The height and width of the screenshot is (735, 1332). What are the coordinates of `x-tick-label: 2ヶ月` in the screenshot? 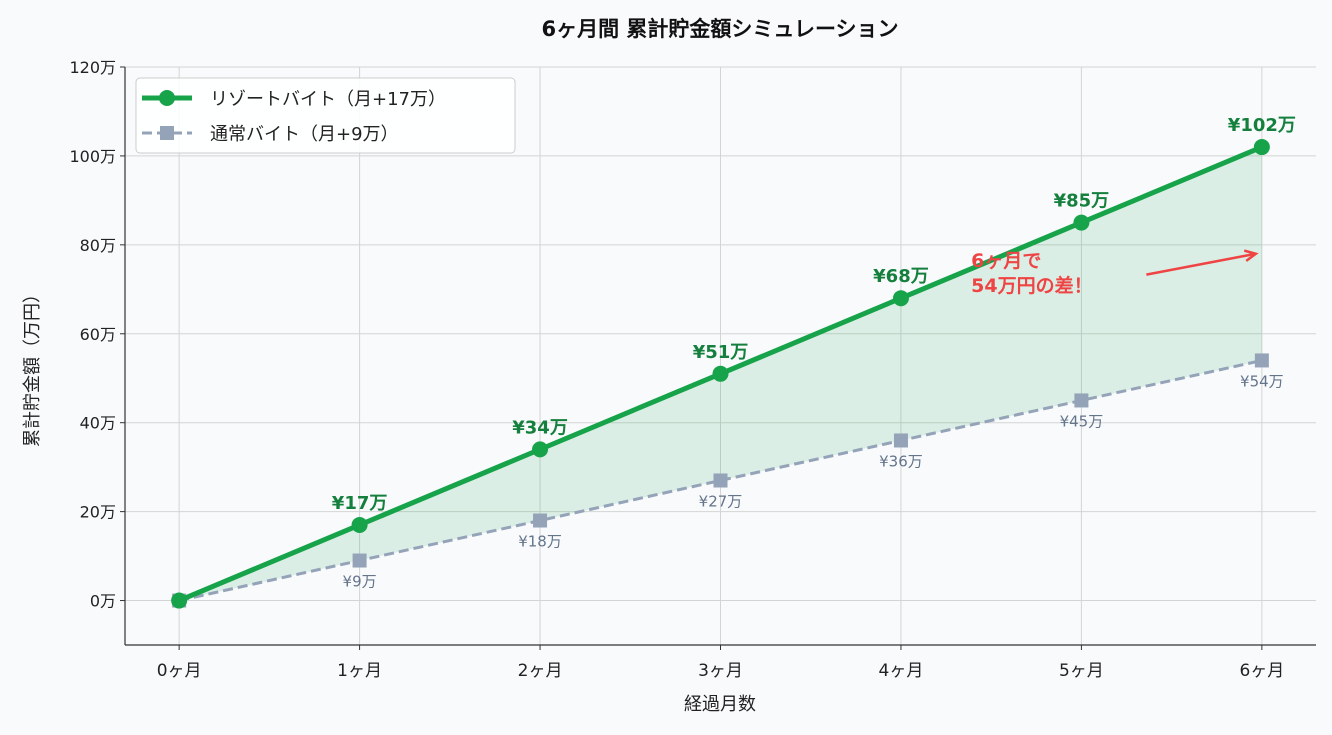 It's located at (540, 671).